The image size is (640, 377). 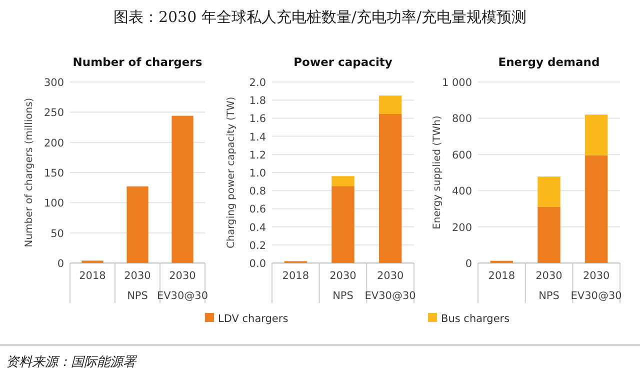 I want to click on chart-title: Power capacity, so click(x=343, y=62).